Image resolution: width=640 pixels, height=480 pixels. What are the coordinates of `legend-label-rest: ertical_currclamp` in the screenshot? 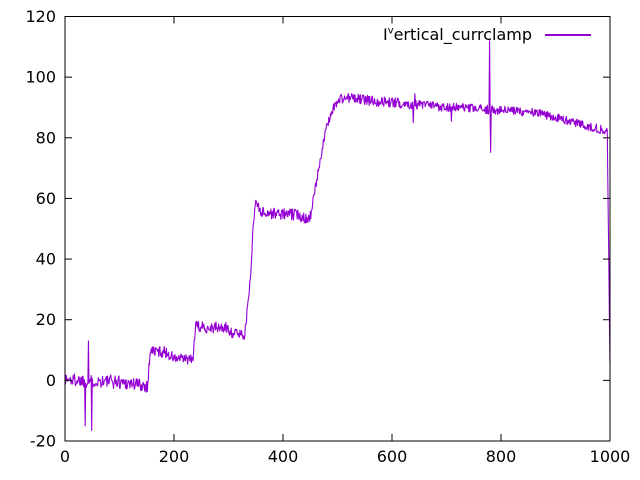 It's located at (462, 34).